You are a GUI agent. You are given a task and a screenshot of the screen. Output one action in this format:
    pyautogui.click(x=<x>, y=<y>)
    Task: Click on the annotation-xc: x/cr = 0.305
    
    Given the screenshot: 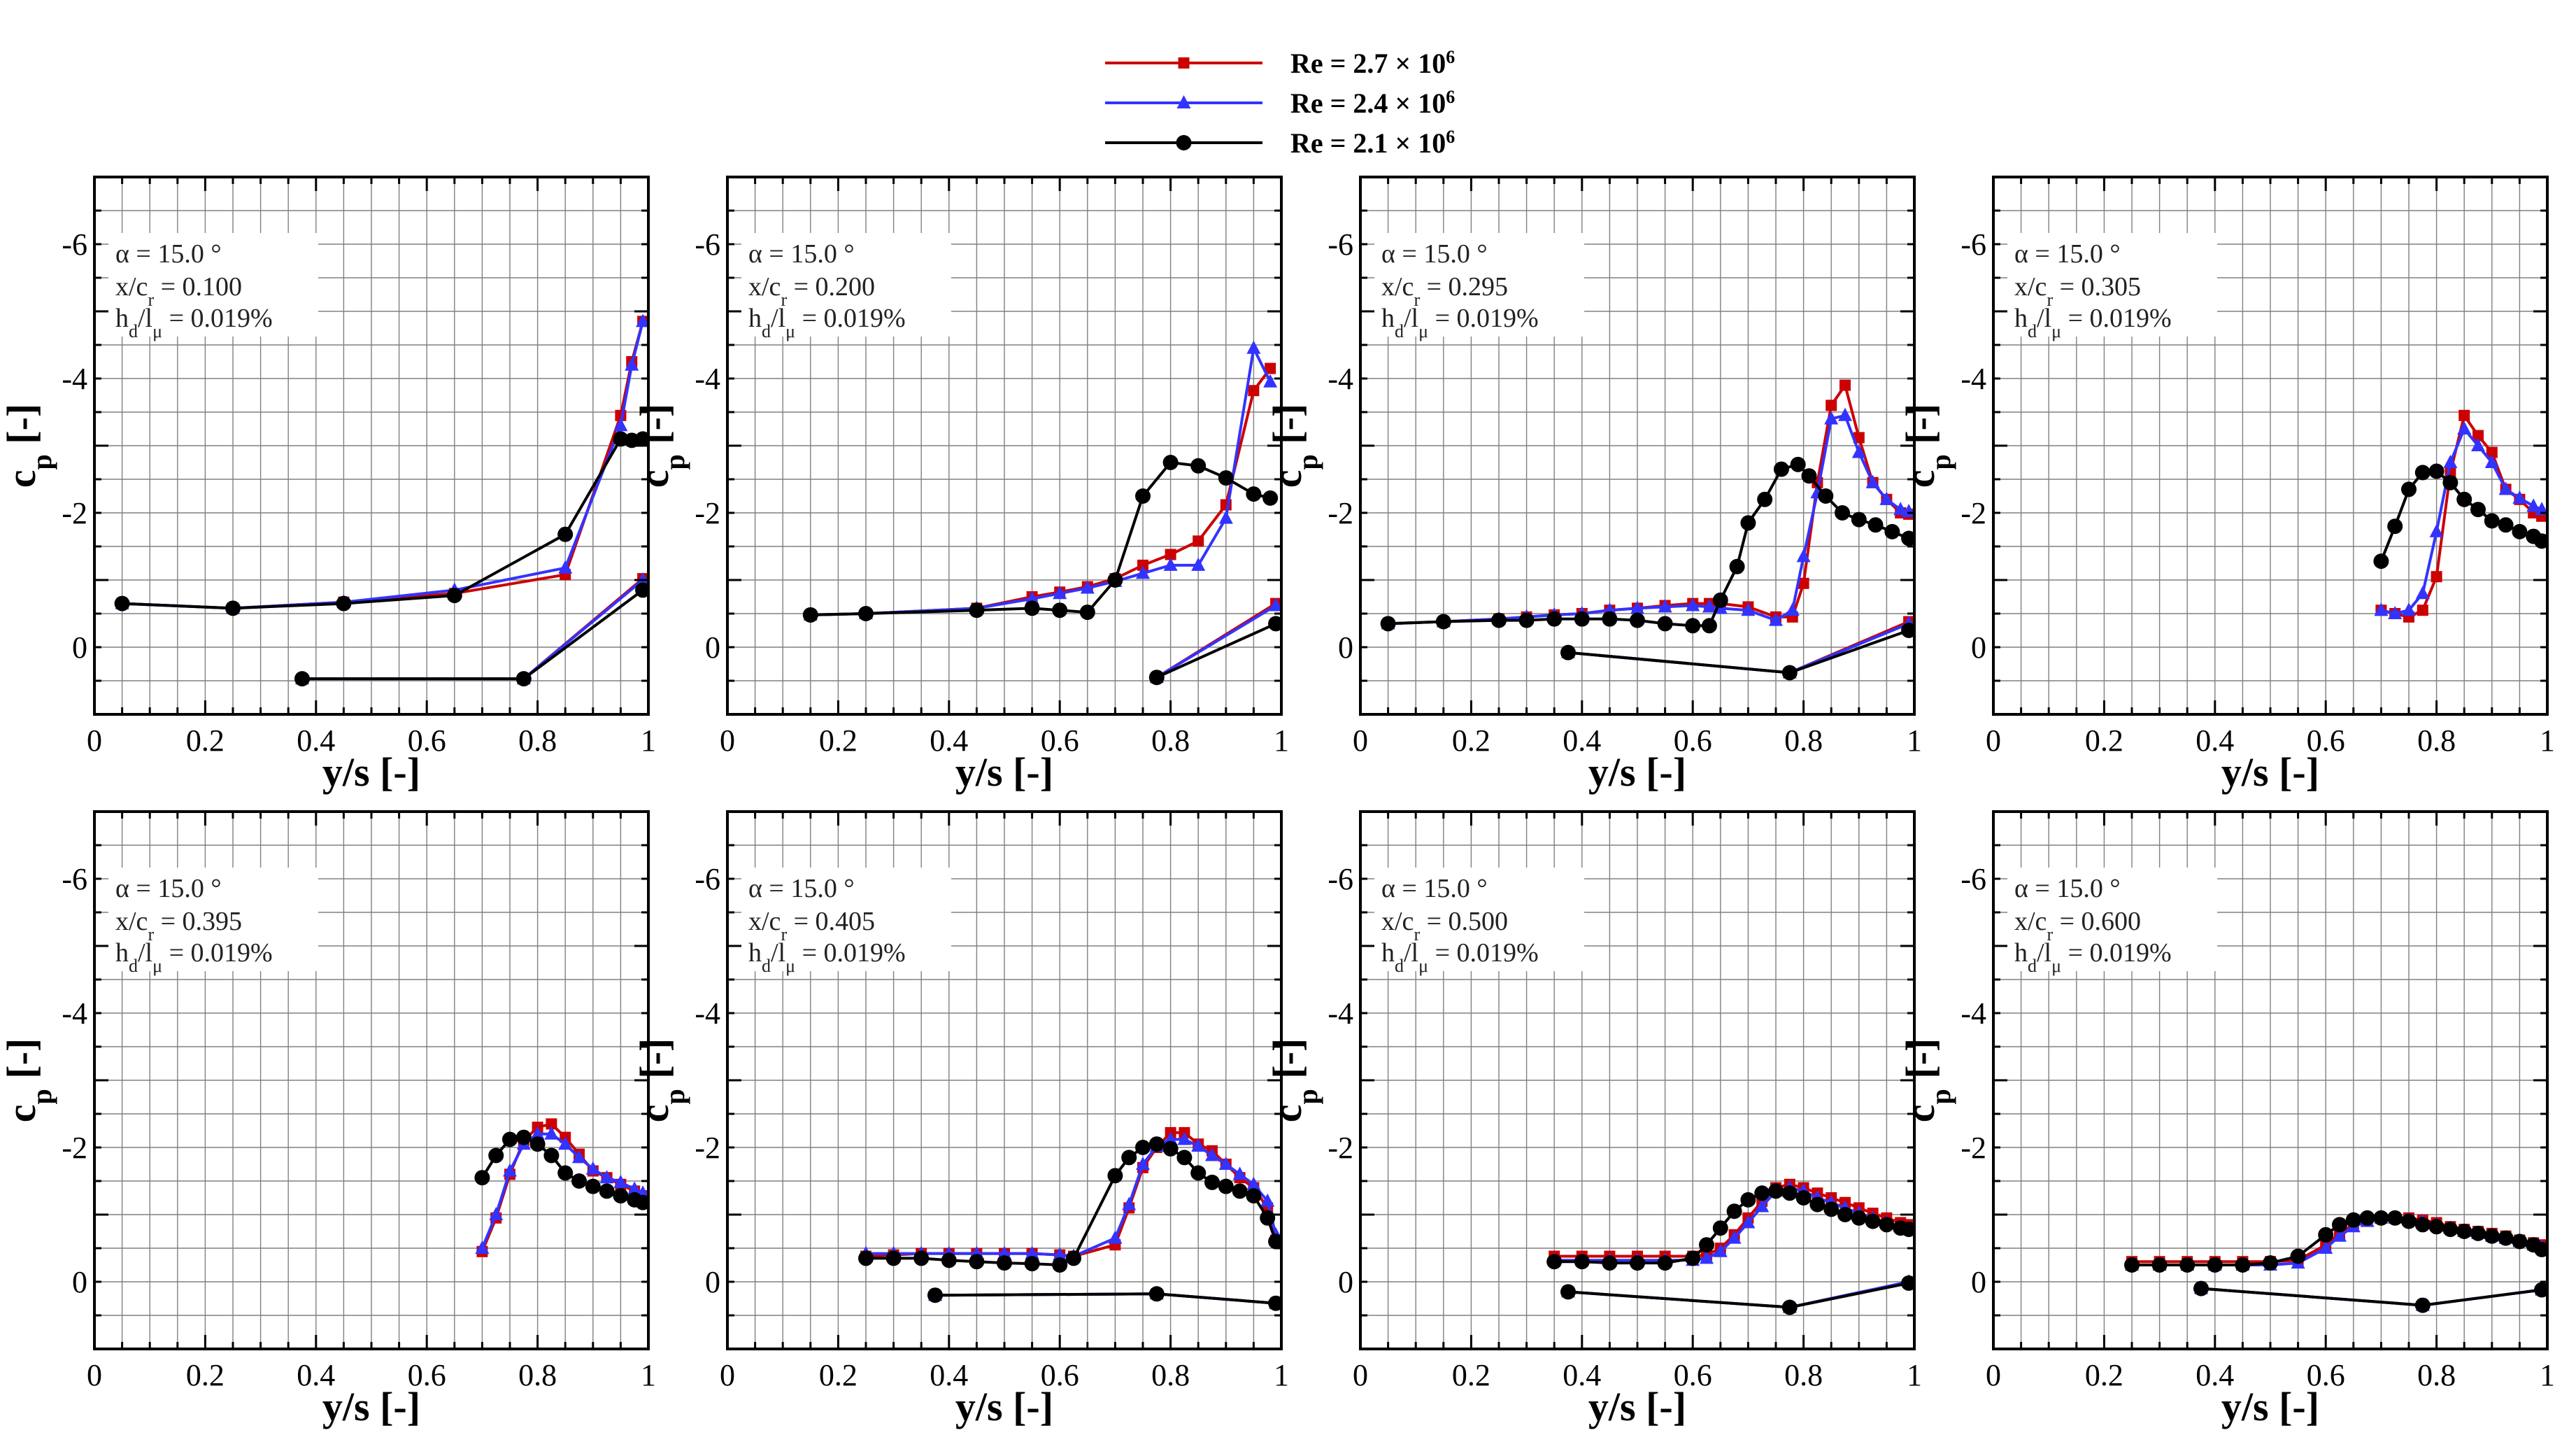 What is the action you would take?
    pyautogui.click(x=2077, y=291)
    